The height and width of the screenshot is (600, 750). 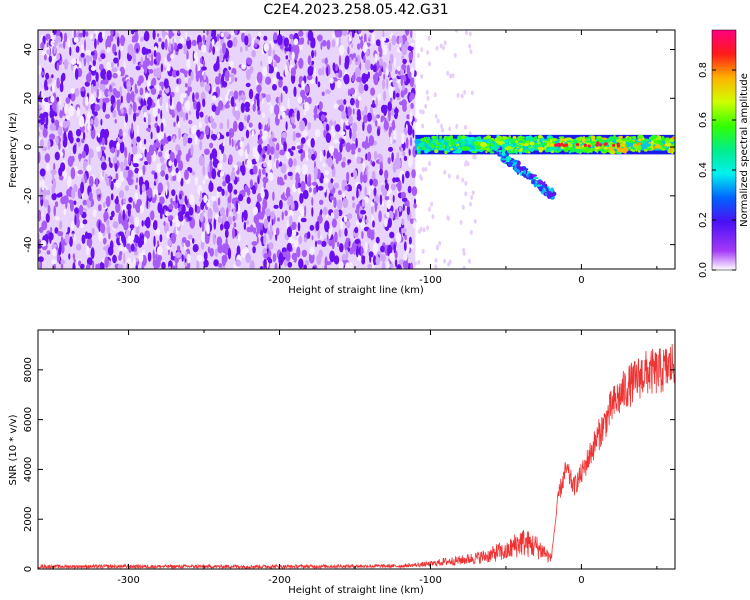 What do you see at coordinates (597, 145) in the screenshot?
I see `signal-peak-cell` at bounding box center [597, 145].